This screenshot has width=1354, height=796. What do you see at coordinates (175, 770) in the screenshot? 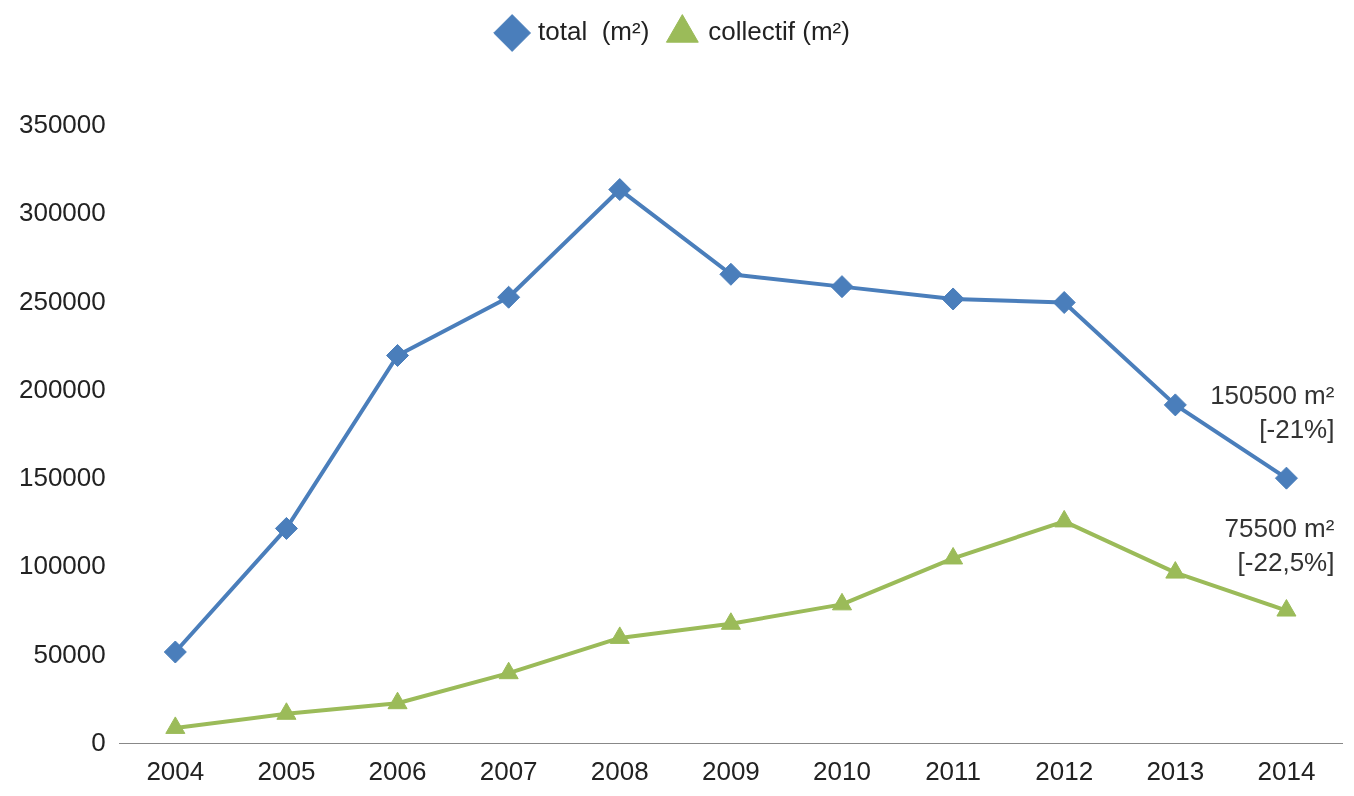
I see `x-tick-label: 2004` at bounding box center [175, 770].